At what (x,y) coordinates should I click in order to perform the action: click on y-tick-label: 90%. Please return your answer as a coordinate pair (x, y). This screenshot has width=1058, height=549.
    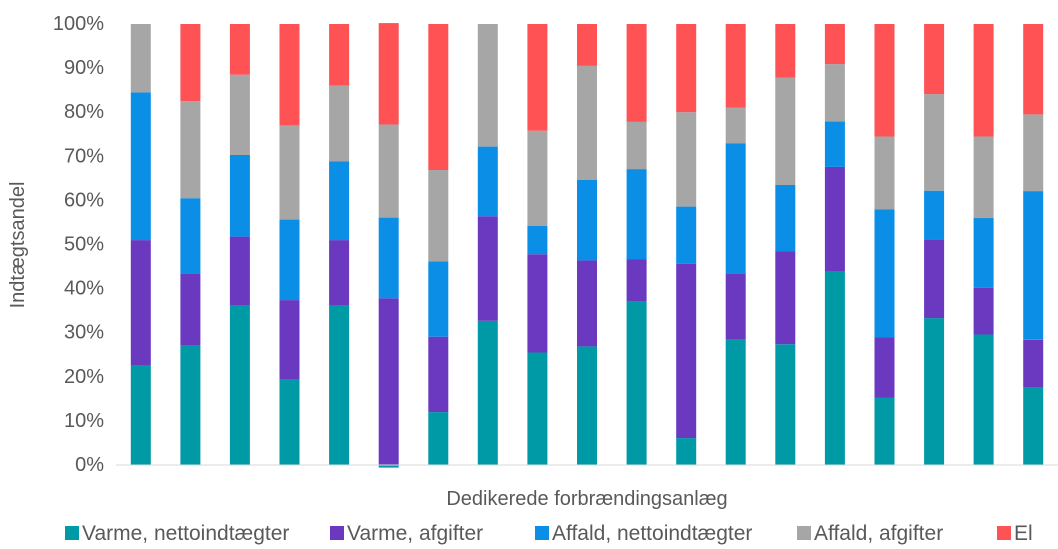
    Looking at the image, I should click on (84, 68).